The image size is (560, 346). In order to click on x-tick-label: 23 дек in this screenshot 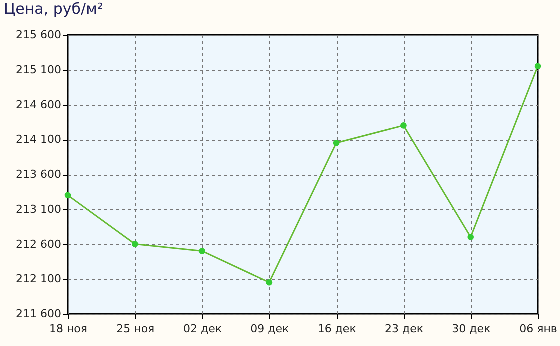, I will do `click(404, 329)`.